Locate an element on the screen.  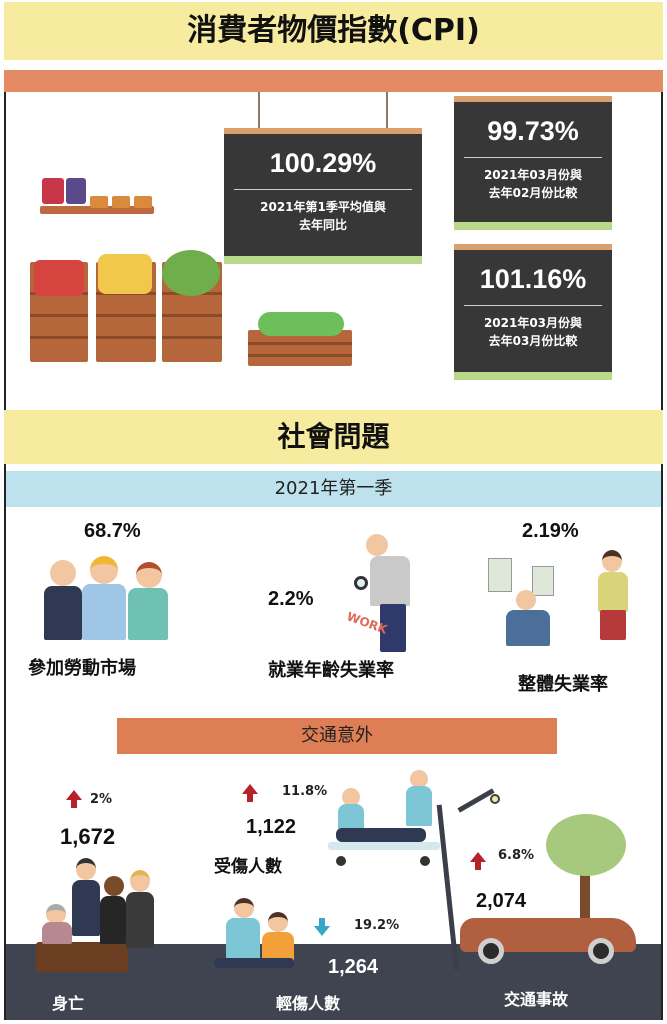
traffic-band: 交通意外 is located at coordinates (337, 736).